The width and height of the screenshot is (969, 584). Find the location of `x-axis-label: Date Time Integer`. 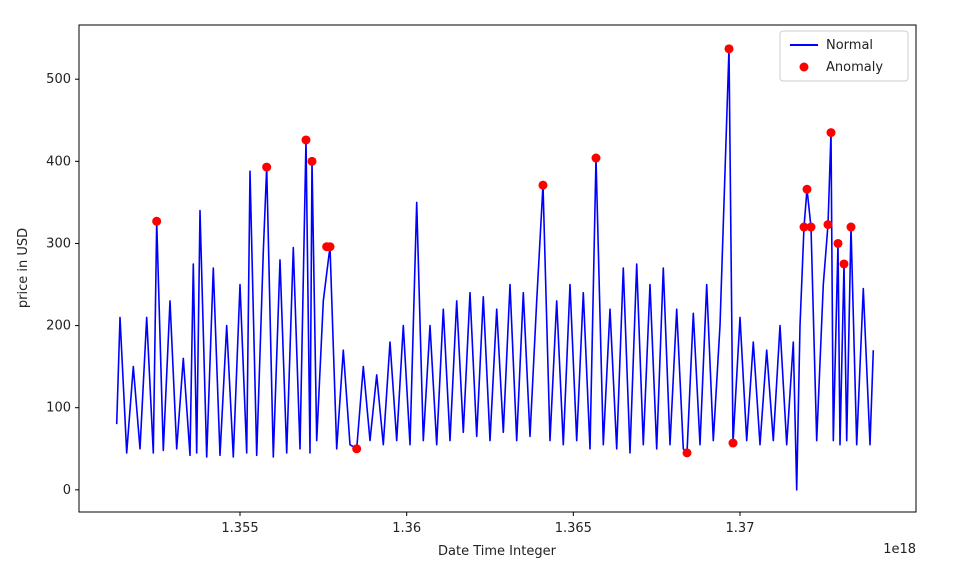

x-axis-label: Date Time Integer is located at coordinates (497, 551).